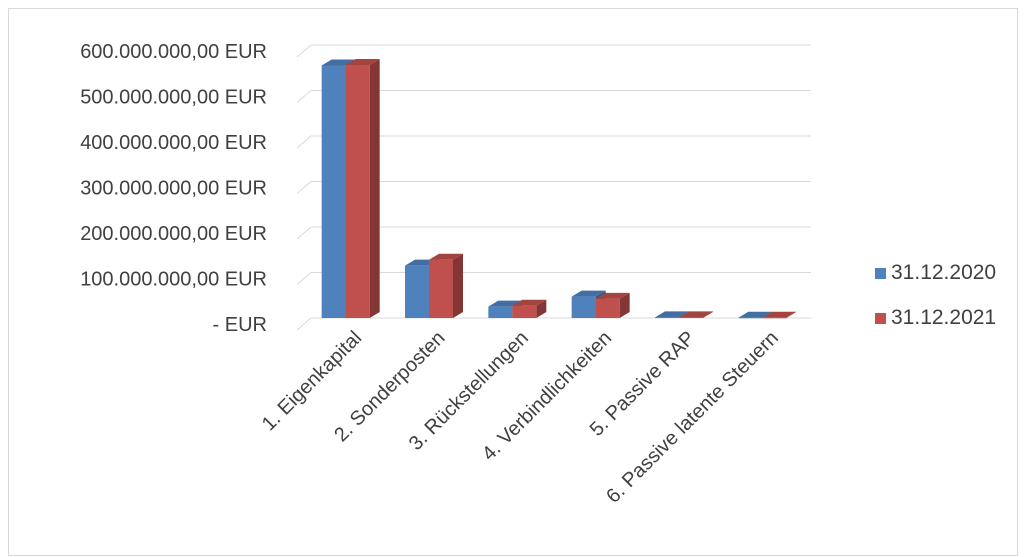  Describe the element at coordinates (692, 417) in the screenshot. I see `x-tick-label: 6. Passive latente Steuern` at that location.